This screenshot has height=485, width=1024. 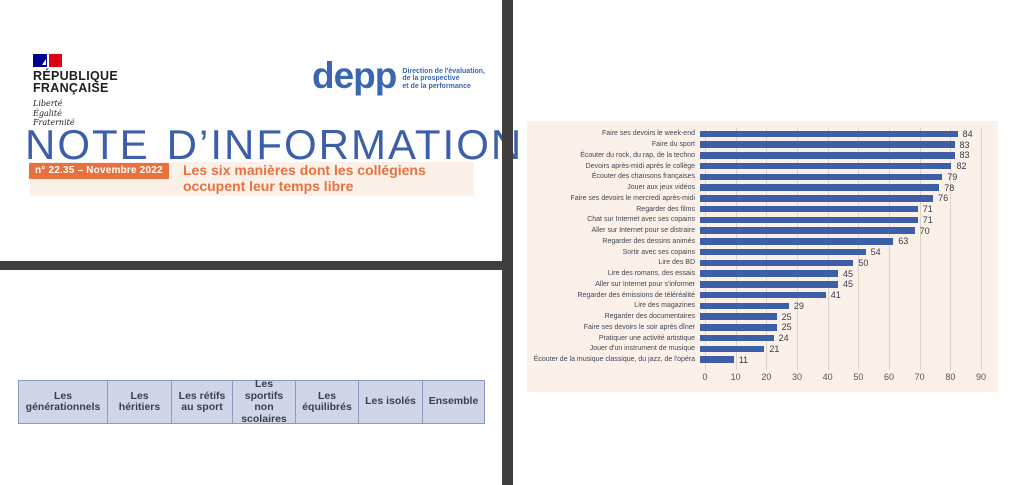 What do you see at coordinates (850, 378) in the screenshot?
I see `chart-x-axis: 0 10 20 30 40 50 60 70 80 90` at bounding box center [850, 378].